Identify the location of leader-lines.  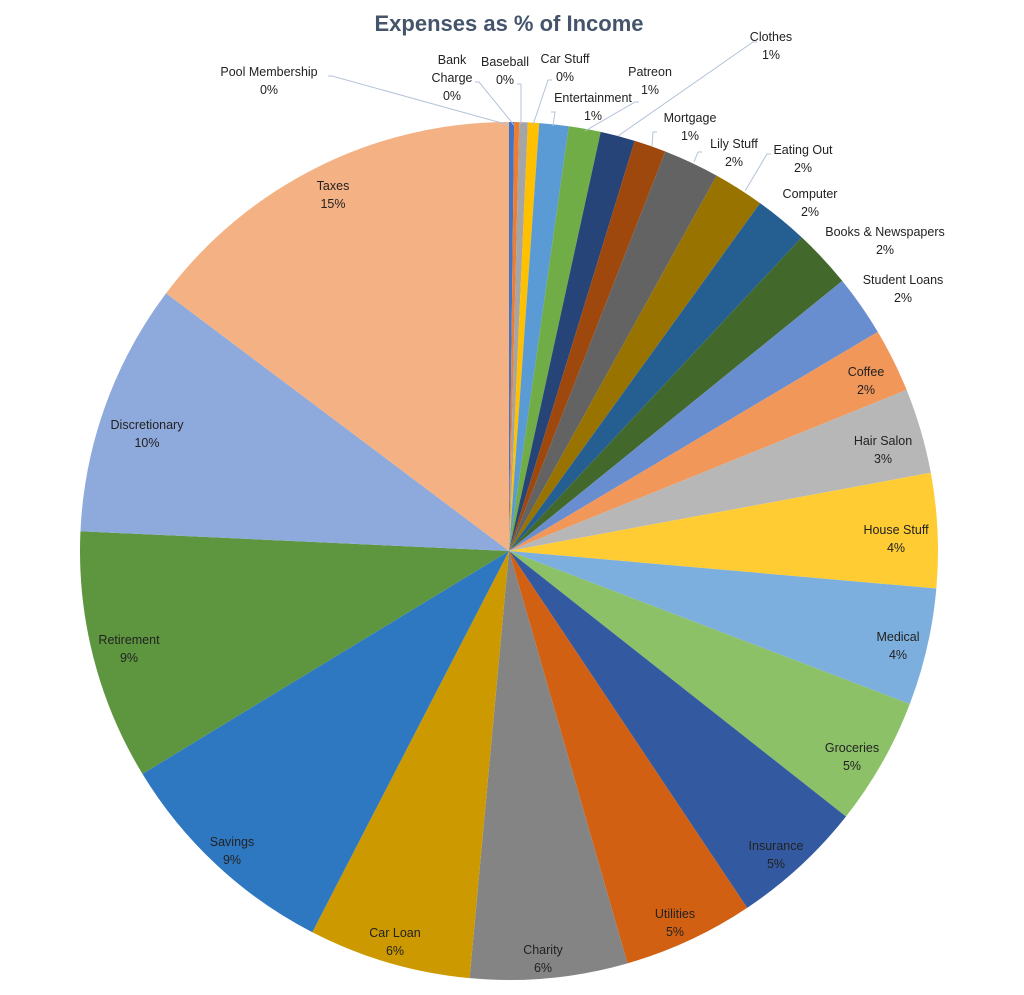
(549, 116).